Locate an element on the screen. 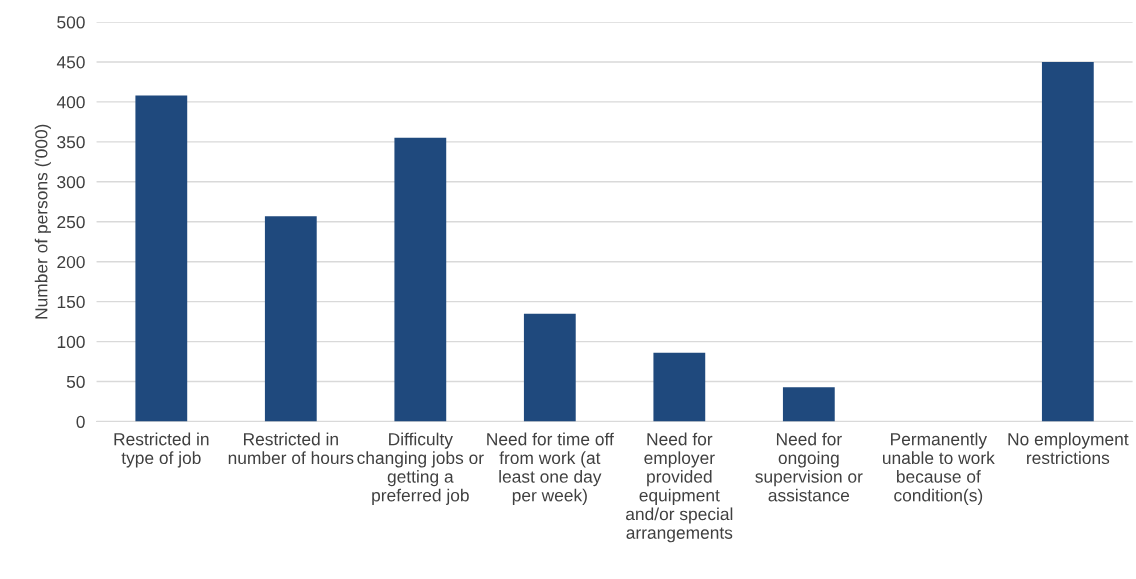  x-tick-label: Permanently unable to work because of condition(s) is located at coordinates (939, 468).